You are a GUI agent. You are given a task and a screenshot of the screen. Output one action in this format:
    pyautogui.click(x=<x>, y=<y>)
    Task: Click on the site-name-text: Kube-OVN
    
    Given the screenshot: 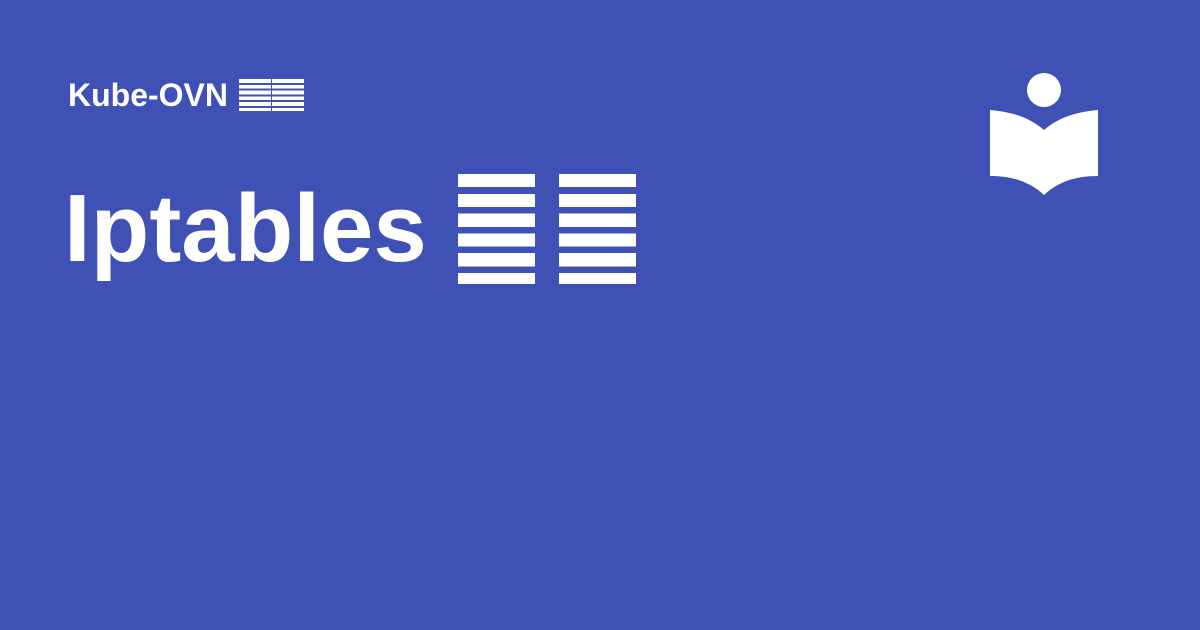 What is the action you would take?
    pyautogui.click(x=148, y=95)
    